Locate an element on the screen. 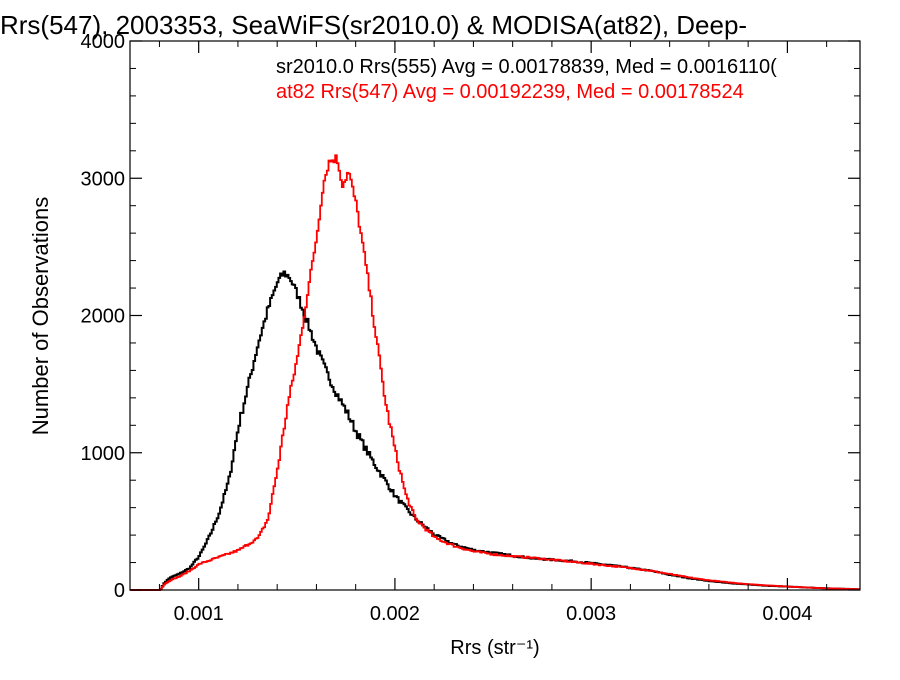 The image size is (900, 680). y-axis-label: Number of Observations is located at coordinates (40, 316).